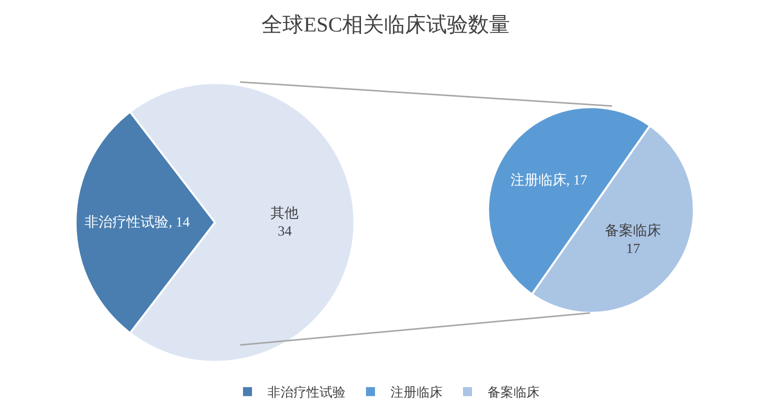 The height and width of the screenshot is (415, 772). Describe the element at coordinates (307, 392) in the screenshot. I see `legend-label: 非治疗性试验` at that location.